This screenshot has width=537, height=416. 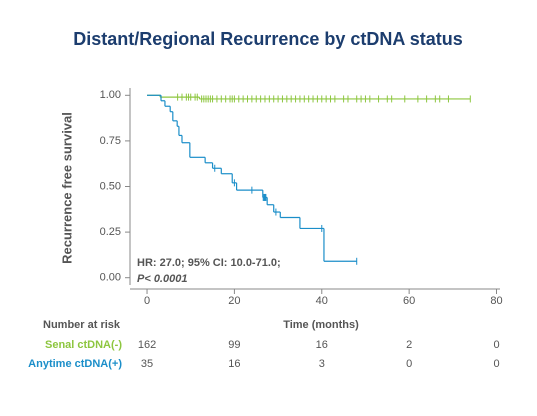 I want to click on y-tick-label: 0.25, so click(x=110, y=232).